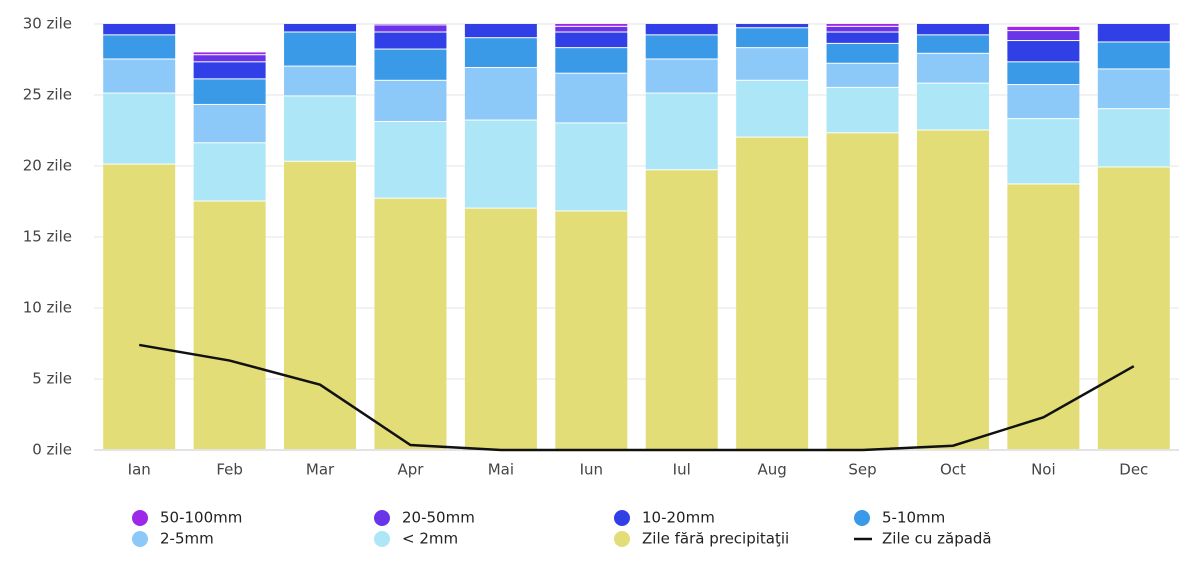  I want to click on x-tick-label: Dec, so click(1133, 470).